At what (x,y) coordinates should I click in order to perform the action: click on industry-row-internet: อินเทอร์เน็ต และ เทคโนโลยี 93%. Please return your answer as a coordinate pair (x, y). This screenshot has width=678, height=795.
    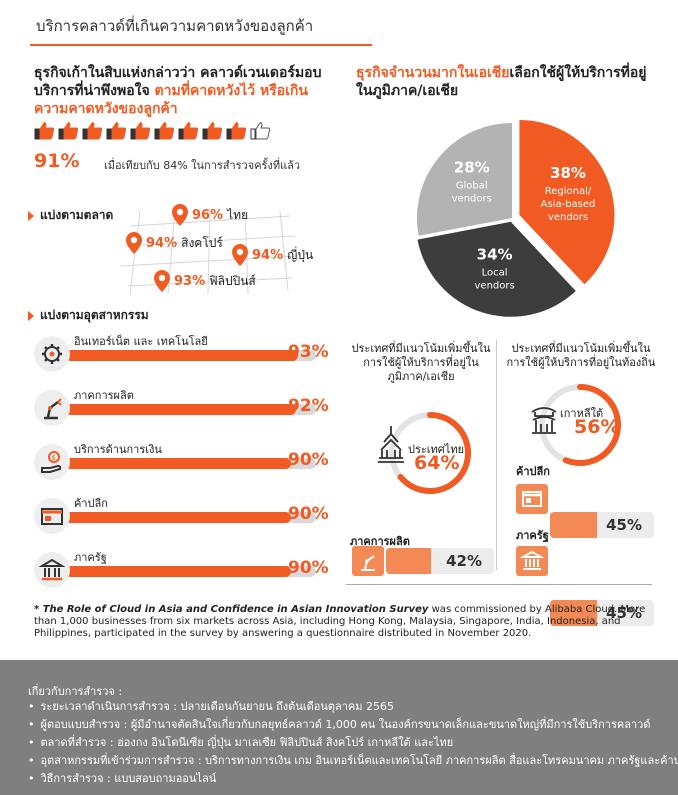
    Looking at the image, I should click on (184, 355).